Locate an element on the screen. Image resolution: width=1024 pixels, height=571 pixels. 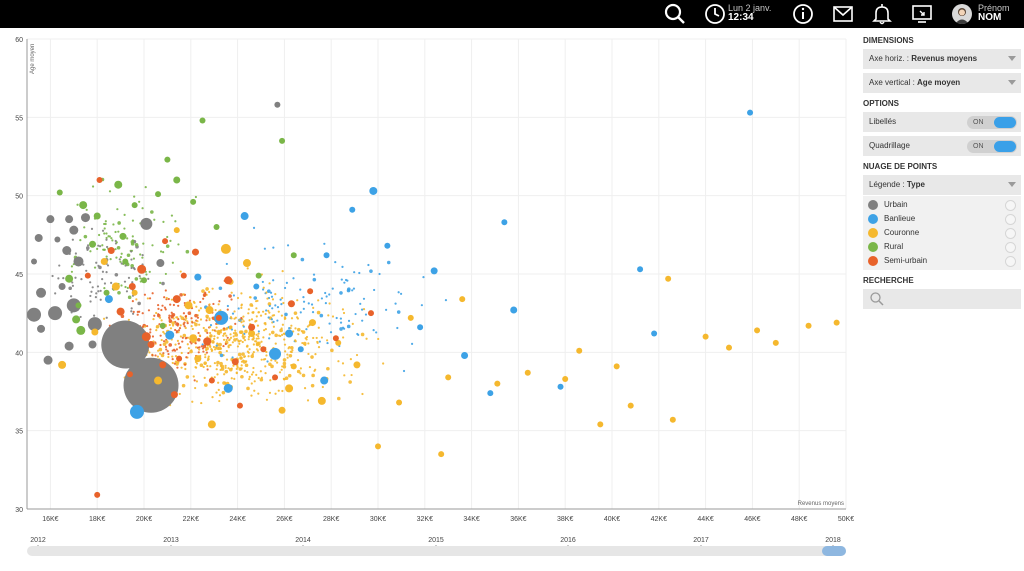
user-name: Prénom NOM is located at coordinates (994, 13).